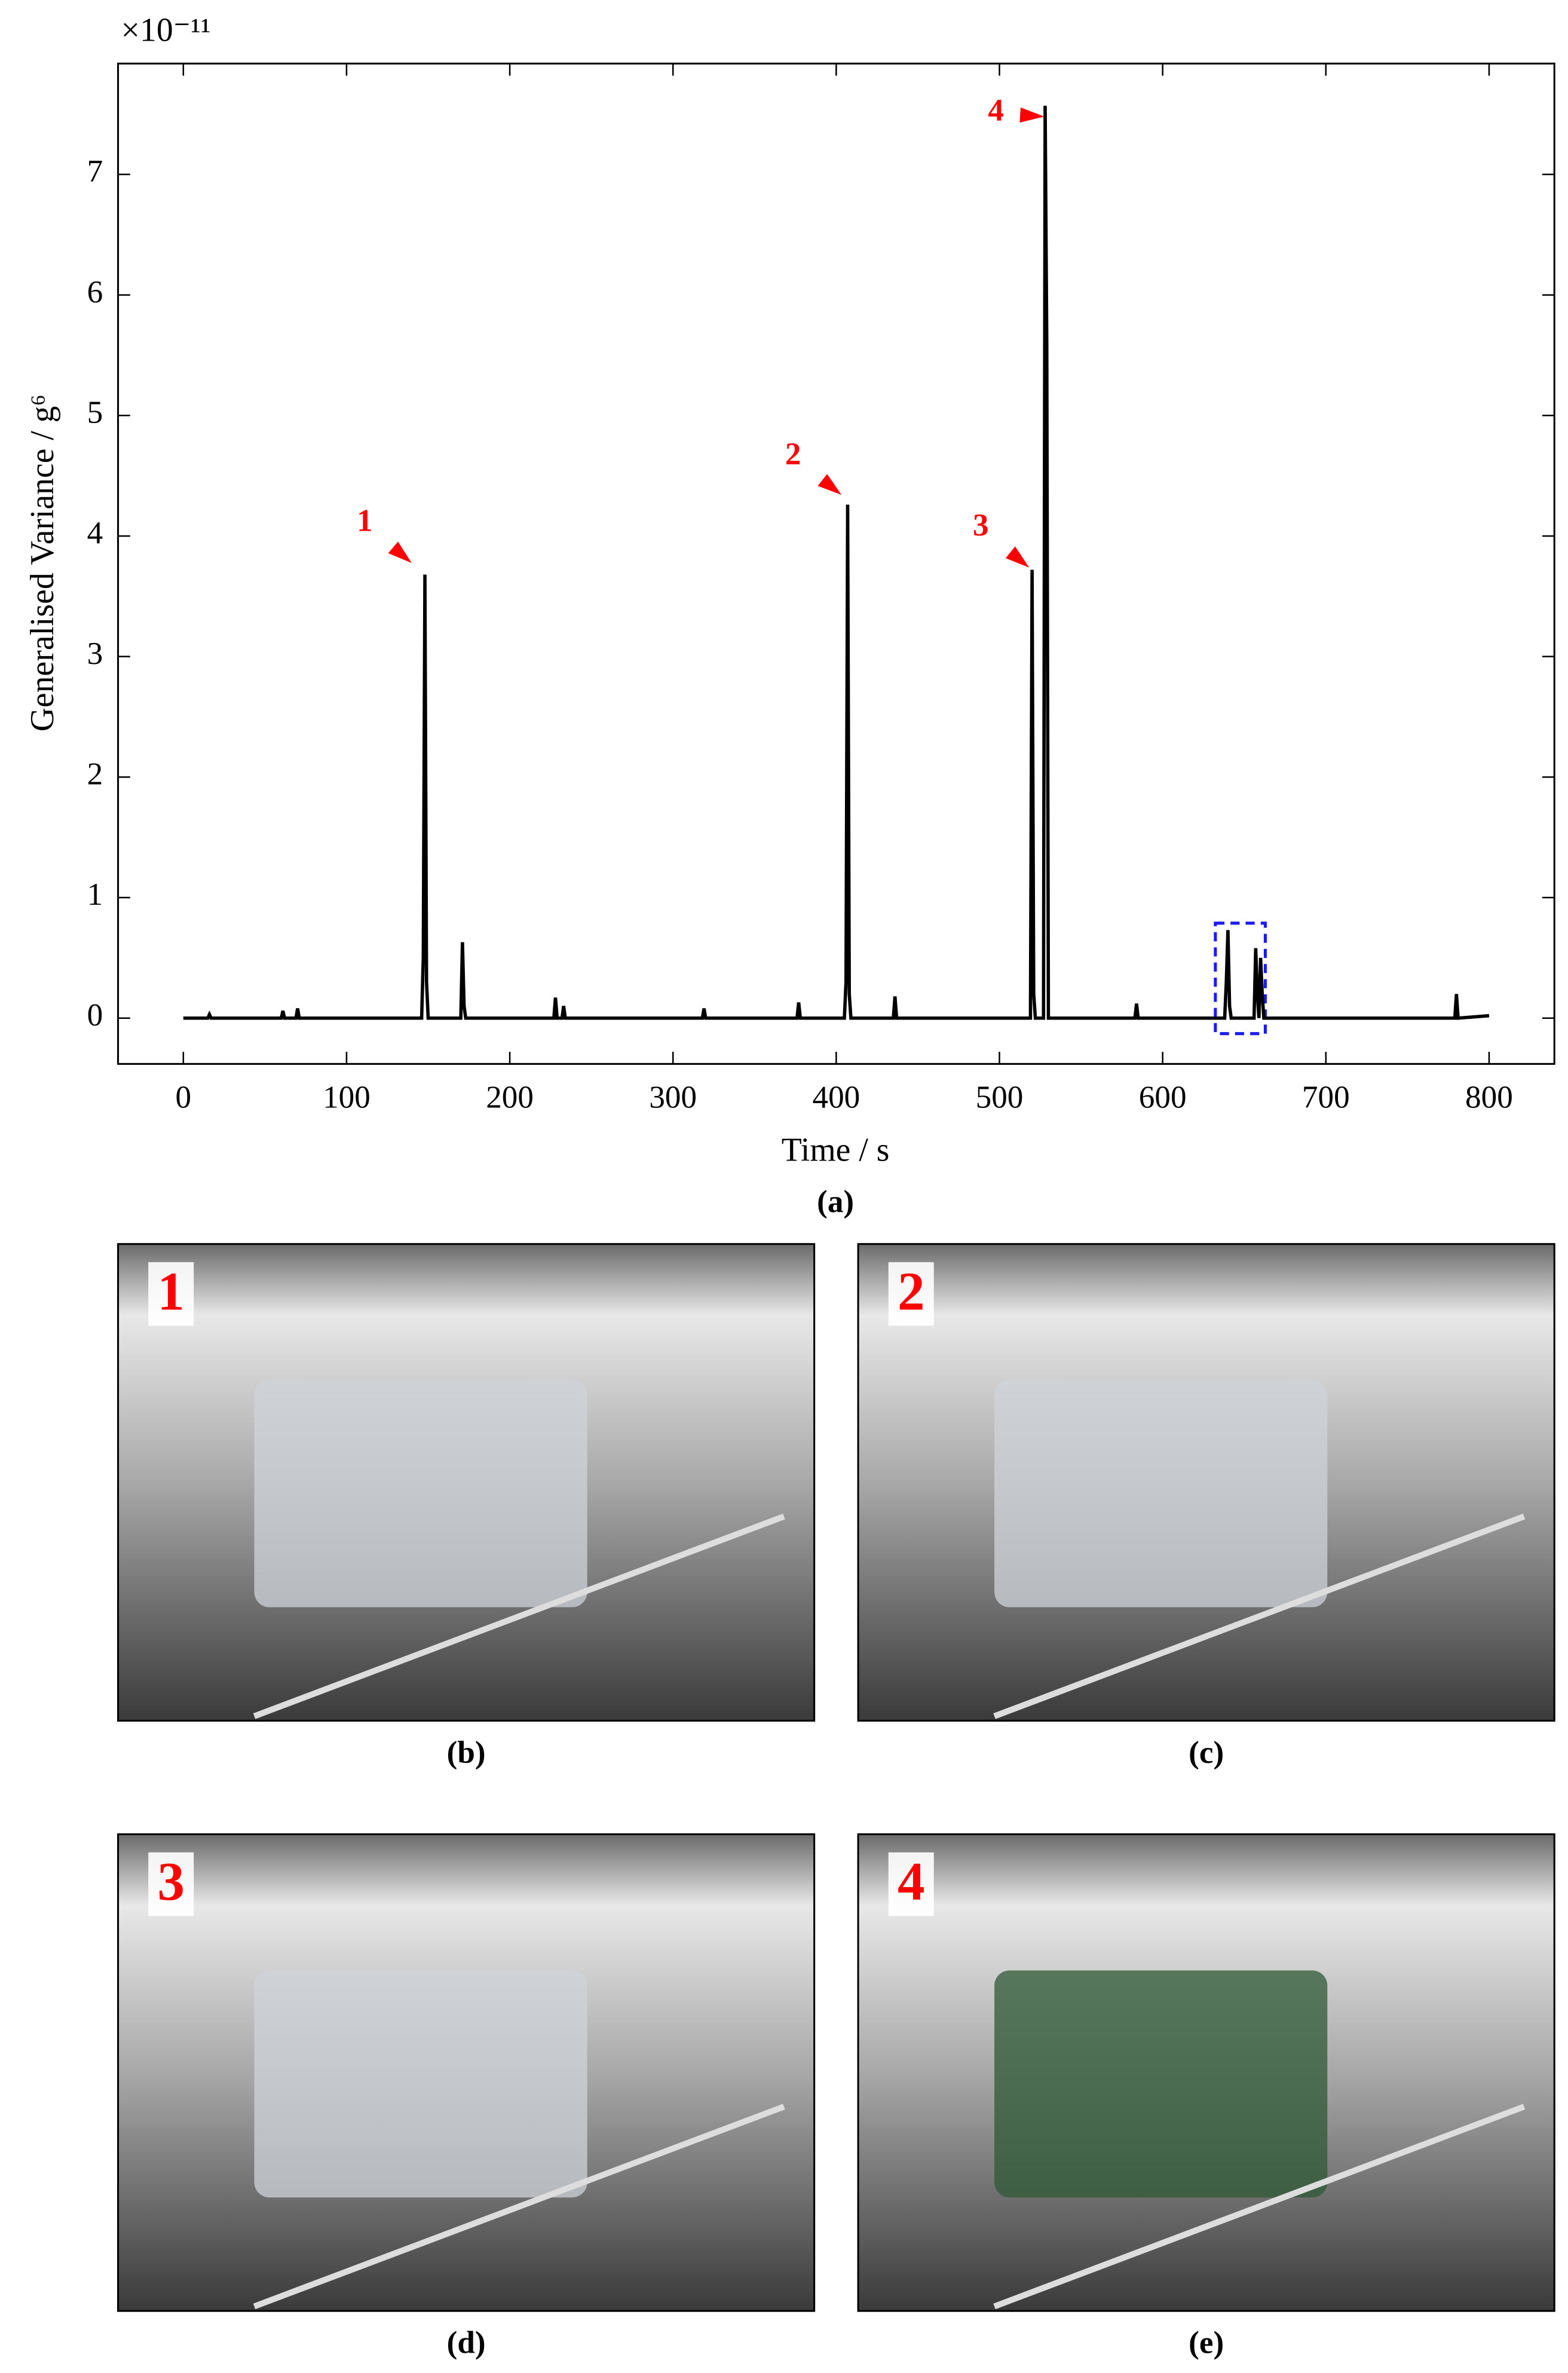 This screenshot has width=1568, height=2373. I want to click on y-tick-label: 7, so click(95, 172).